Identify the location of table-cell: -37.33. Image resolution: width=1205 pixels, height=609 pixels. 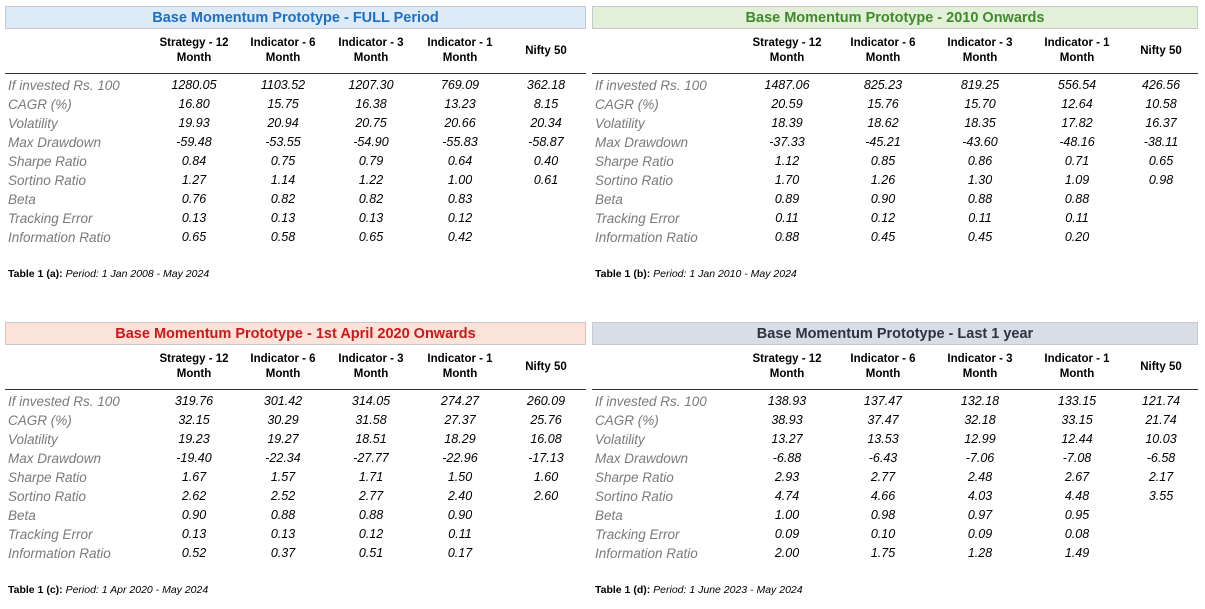
(787, 142).